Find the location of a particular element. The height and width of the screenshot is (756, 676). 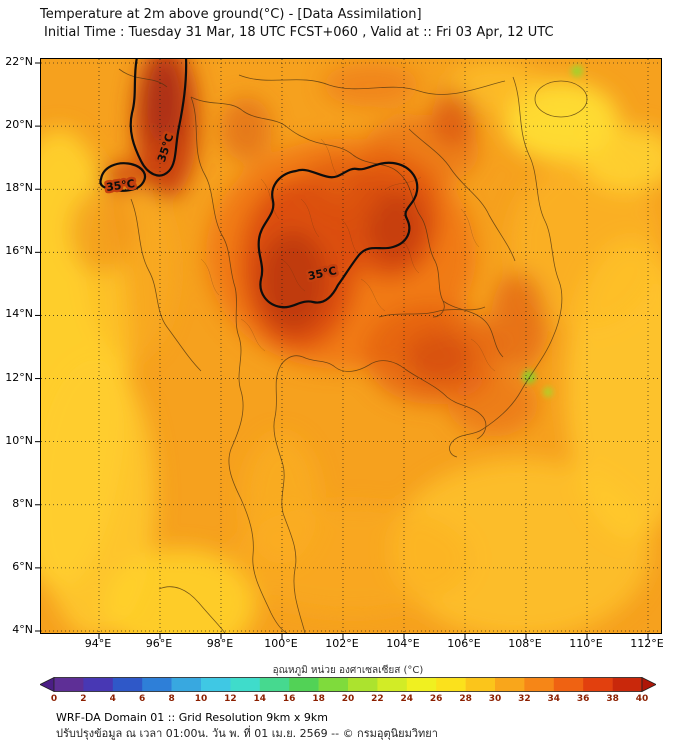

colorbar-tick-value: 24 is located at coordinates (407, 699).